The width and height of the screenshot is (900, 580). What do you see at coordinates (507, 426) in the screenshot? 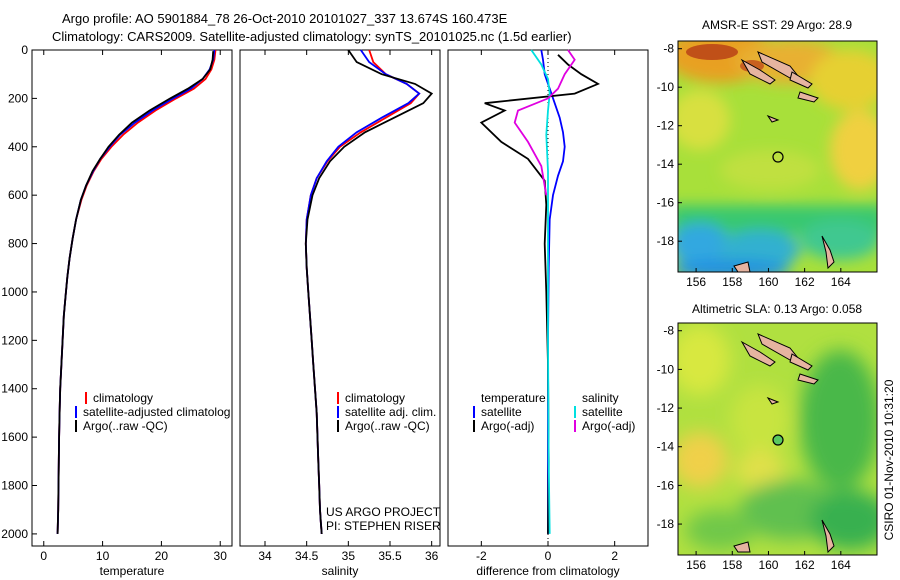
I see `legend-label-temp-argo: Argo(-adj)` at bounding box center [507, 426].